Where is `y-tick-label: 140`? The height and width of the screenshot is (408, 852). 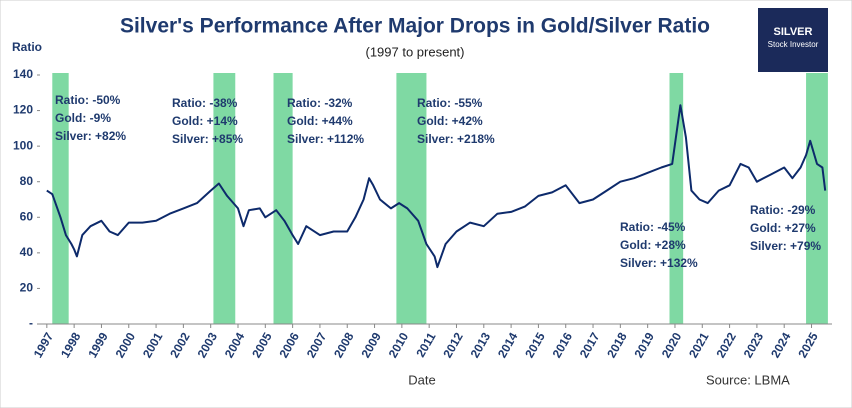
y-tick-label: 140 is located at coordinates (23, 74).